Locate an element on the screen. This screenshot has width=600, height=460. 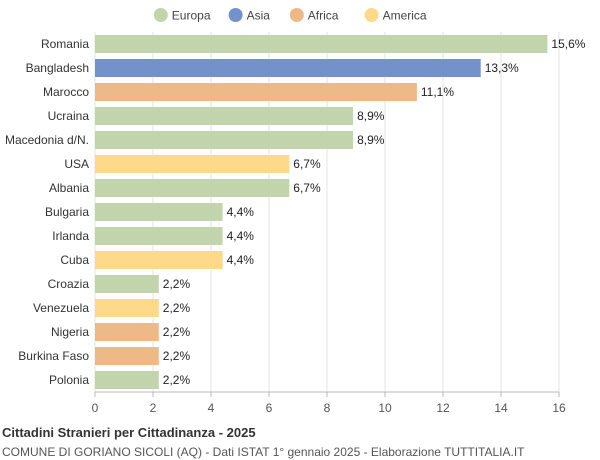
legend: Europa Asia Africa America is located at coordinates (290, 15).